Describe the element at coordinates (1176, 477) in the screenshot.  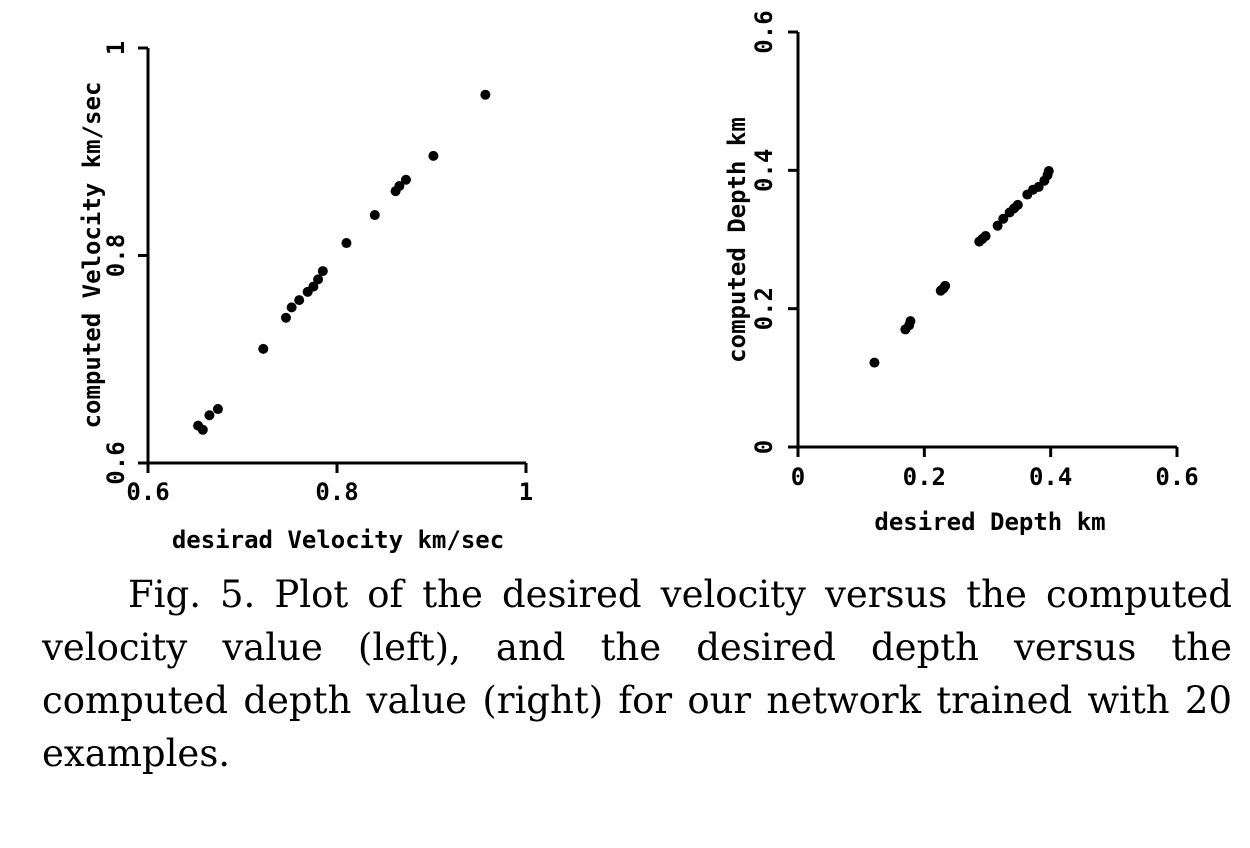
I see `depth-x-tick-label: 0.6` at that location.